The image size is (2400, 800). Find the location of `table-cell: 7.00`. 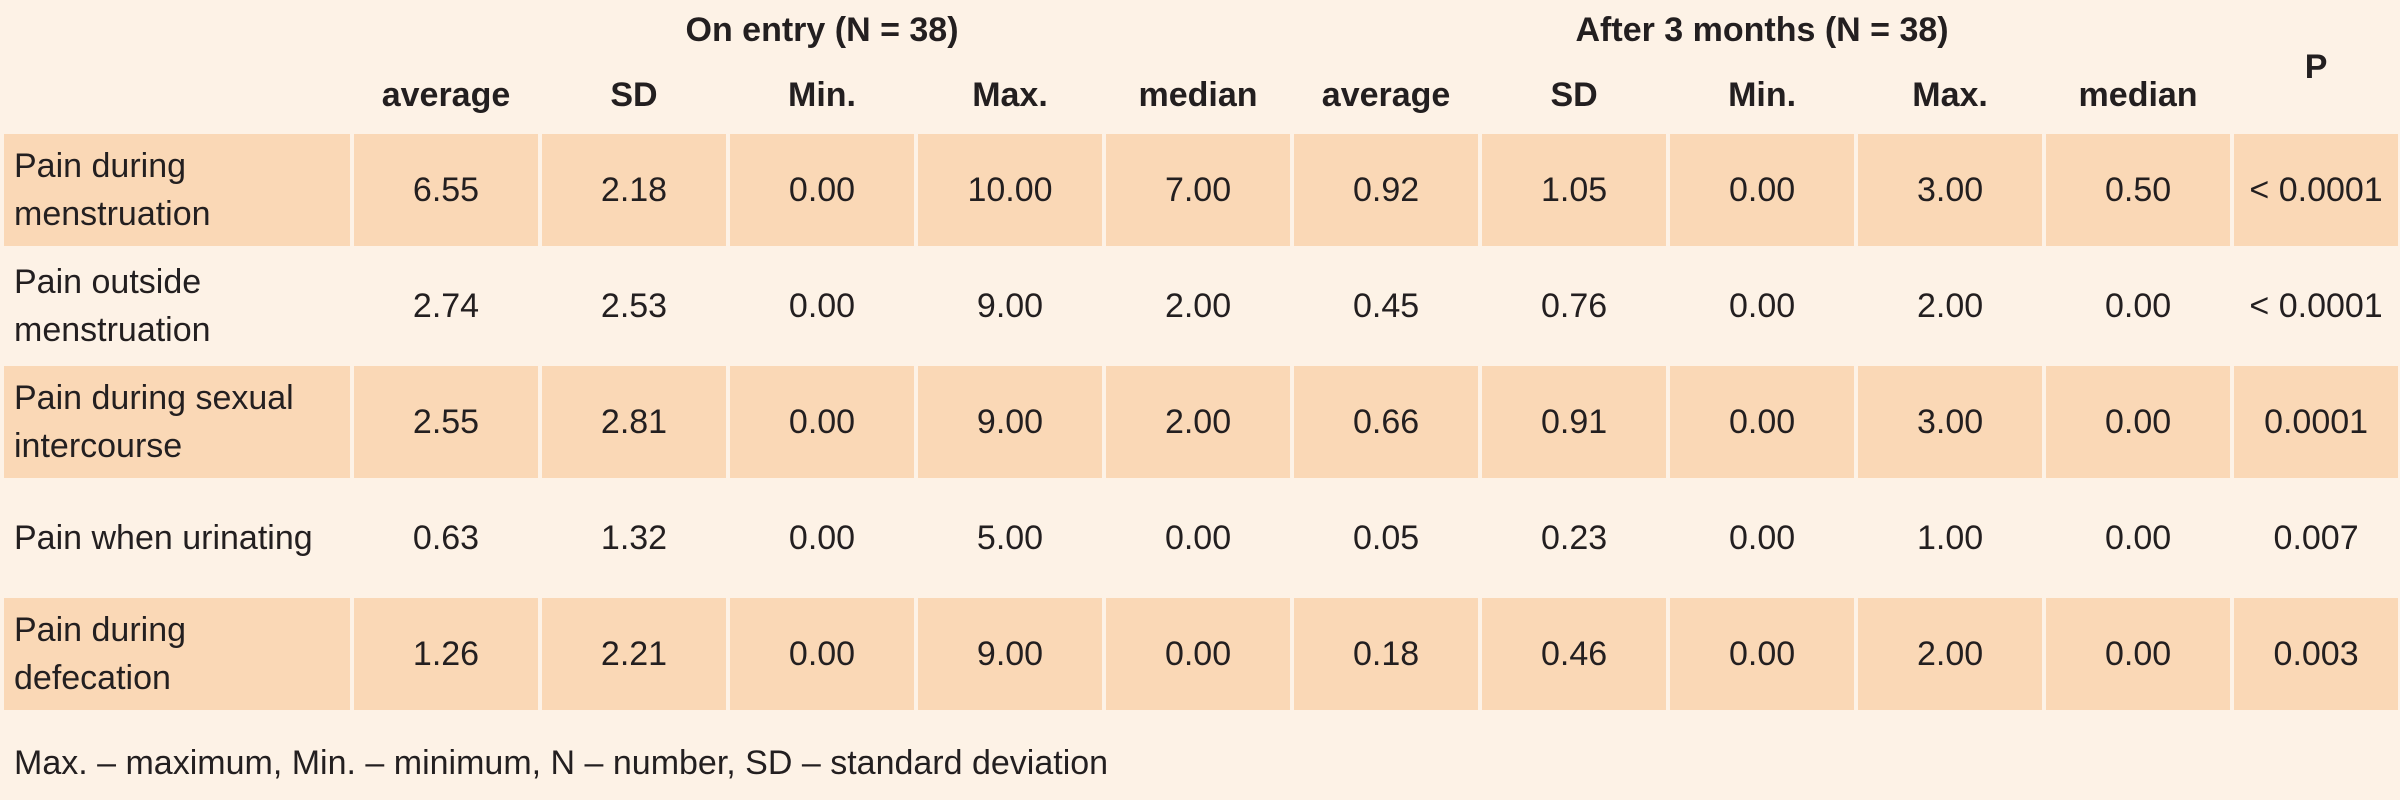

table-cell: 7.00 is located at coordinates (1198, 190).